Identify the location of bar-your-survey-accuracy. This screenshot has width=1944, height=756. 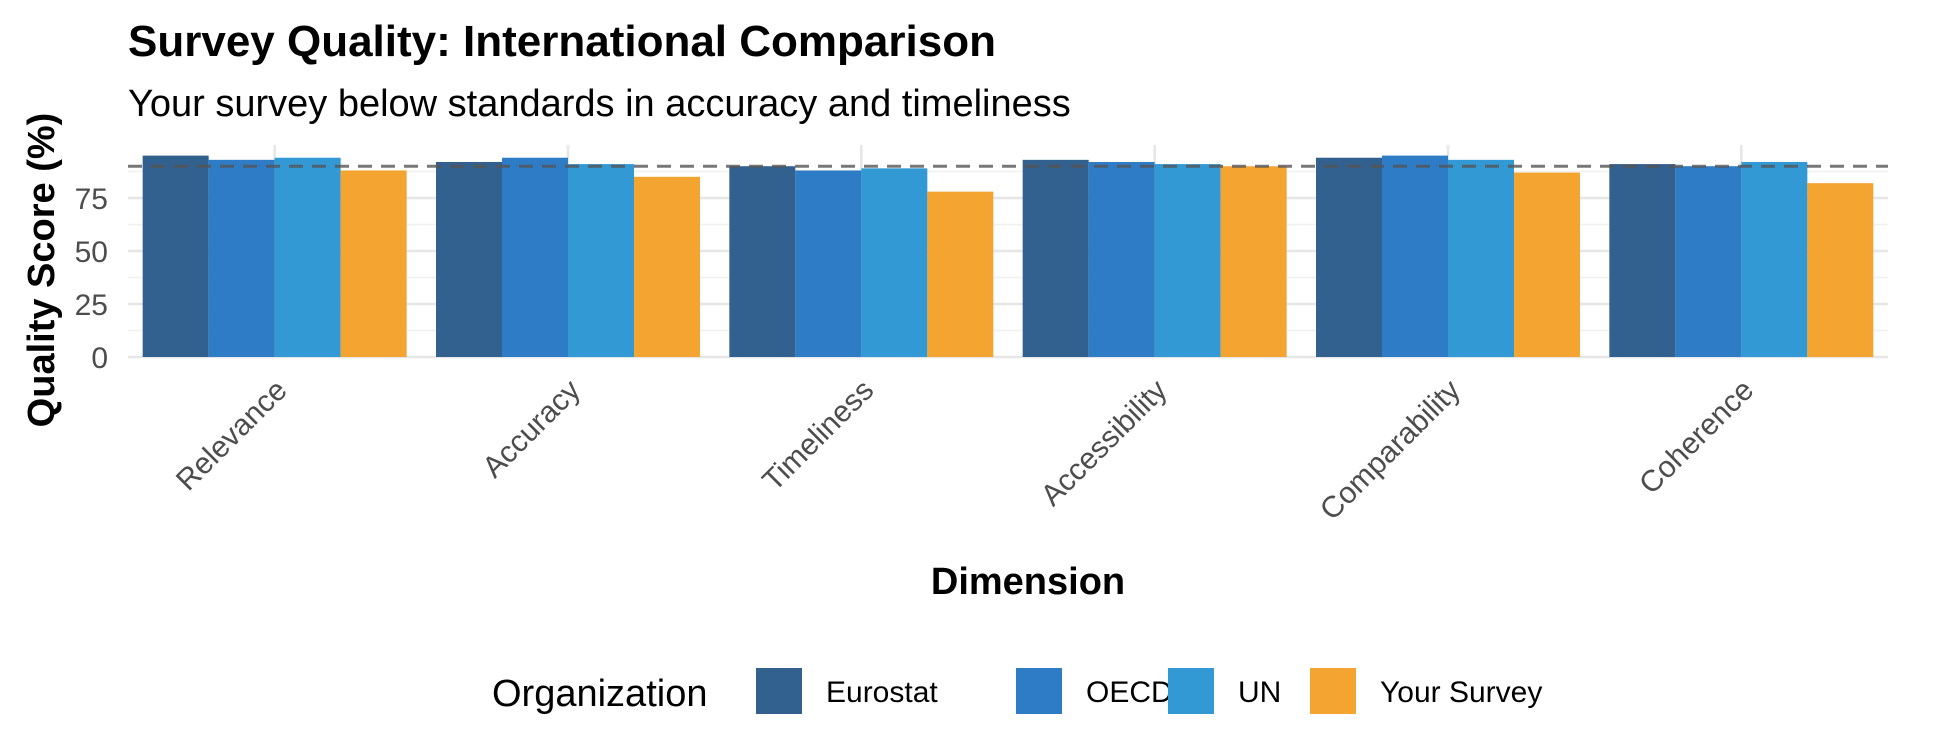
(667, 266).